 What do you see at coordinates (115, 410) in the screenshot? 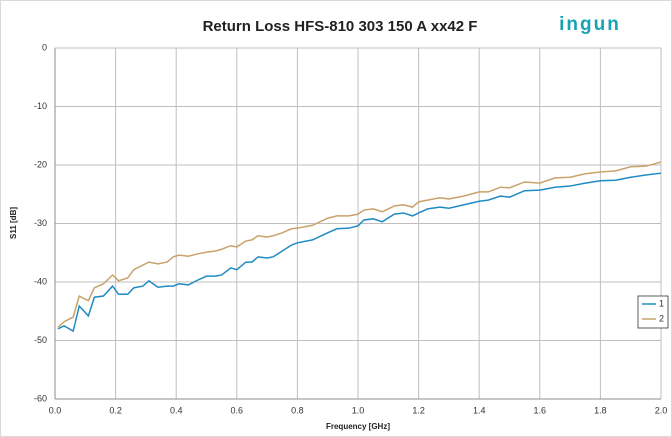
I see `x-tick-label: 0.2` at bounding box center [115, 410].